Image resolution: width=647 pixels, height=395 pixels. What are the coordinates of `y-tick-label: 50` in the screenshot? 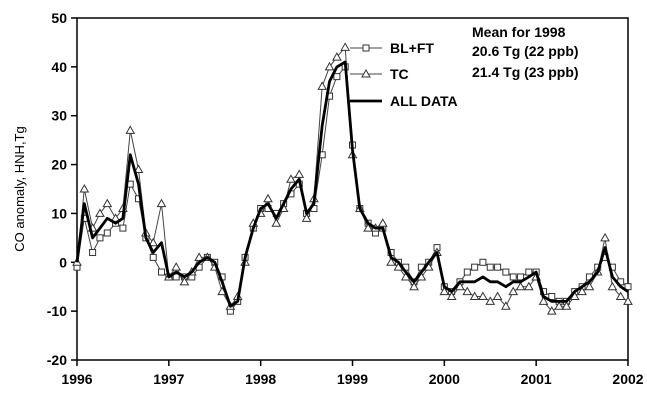 It's located at (59, 18).